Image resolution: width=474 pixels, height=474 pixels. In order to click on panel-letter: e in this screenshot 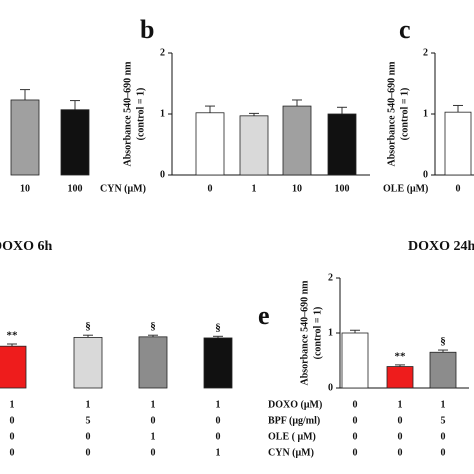, I will do `click(264, 315)`.